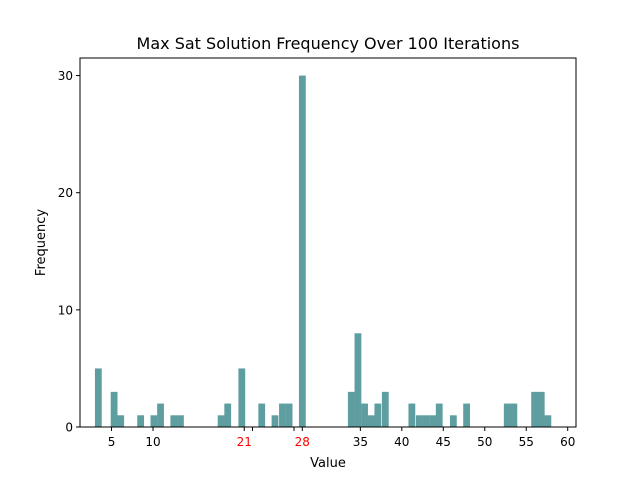 The image size is (640, 480). What do you see at coordinates (152, 442) in the screenshot?
I see `x-tick-label-1: 10` at bounding box center [152, 442].